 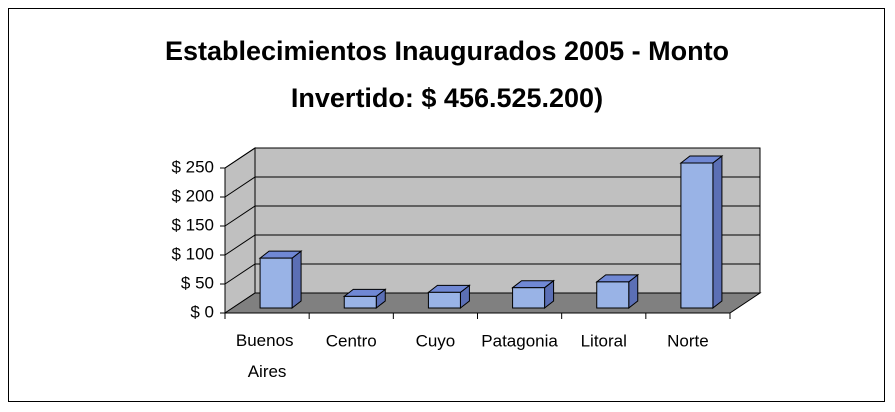 What do you see at coordinates (492, 303) in the screenshot?
I see `floor` at bounding box center [492, 303].